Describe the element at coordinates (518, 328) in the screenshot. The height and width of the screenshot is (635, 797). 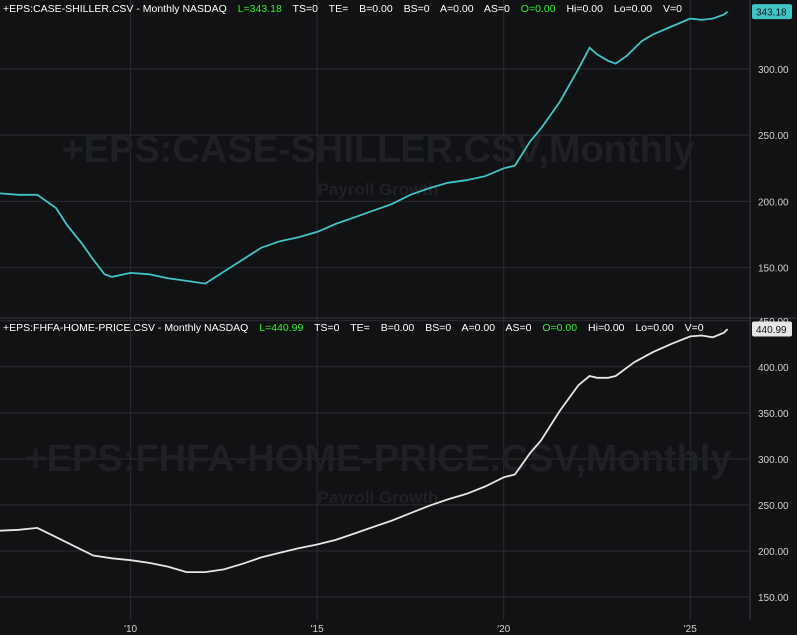
I see `fhfa-as: AS=0` at that location.